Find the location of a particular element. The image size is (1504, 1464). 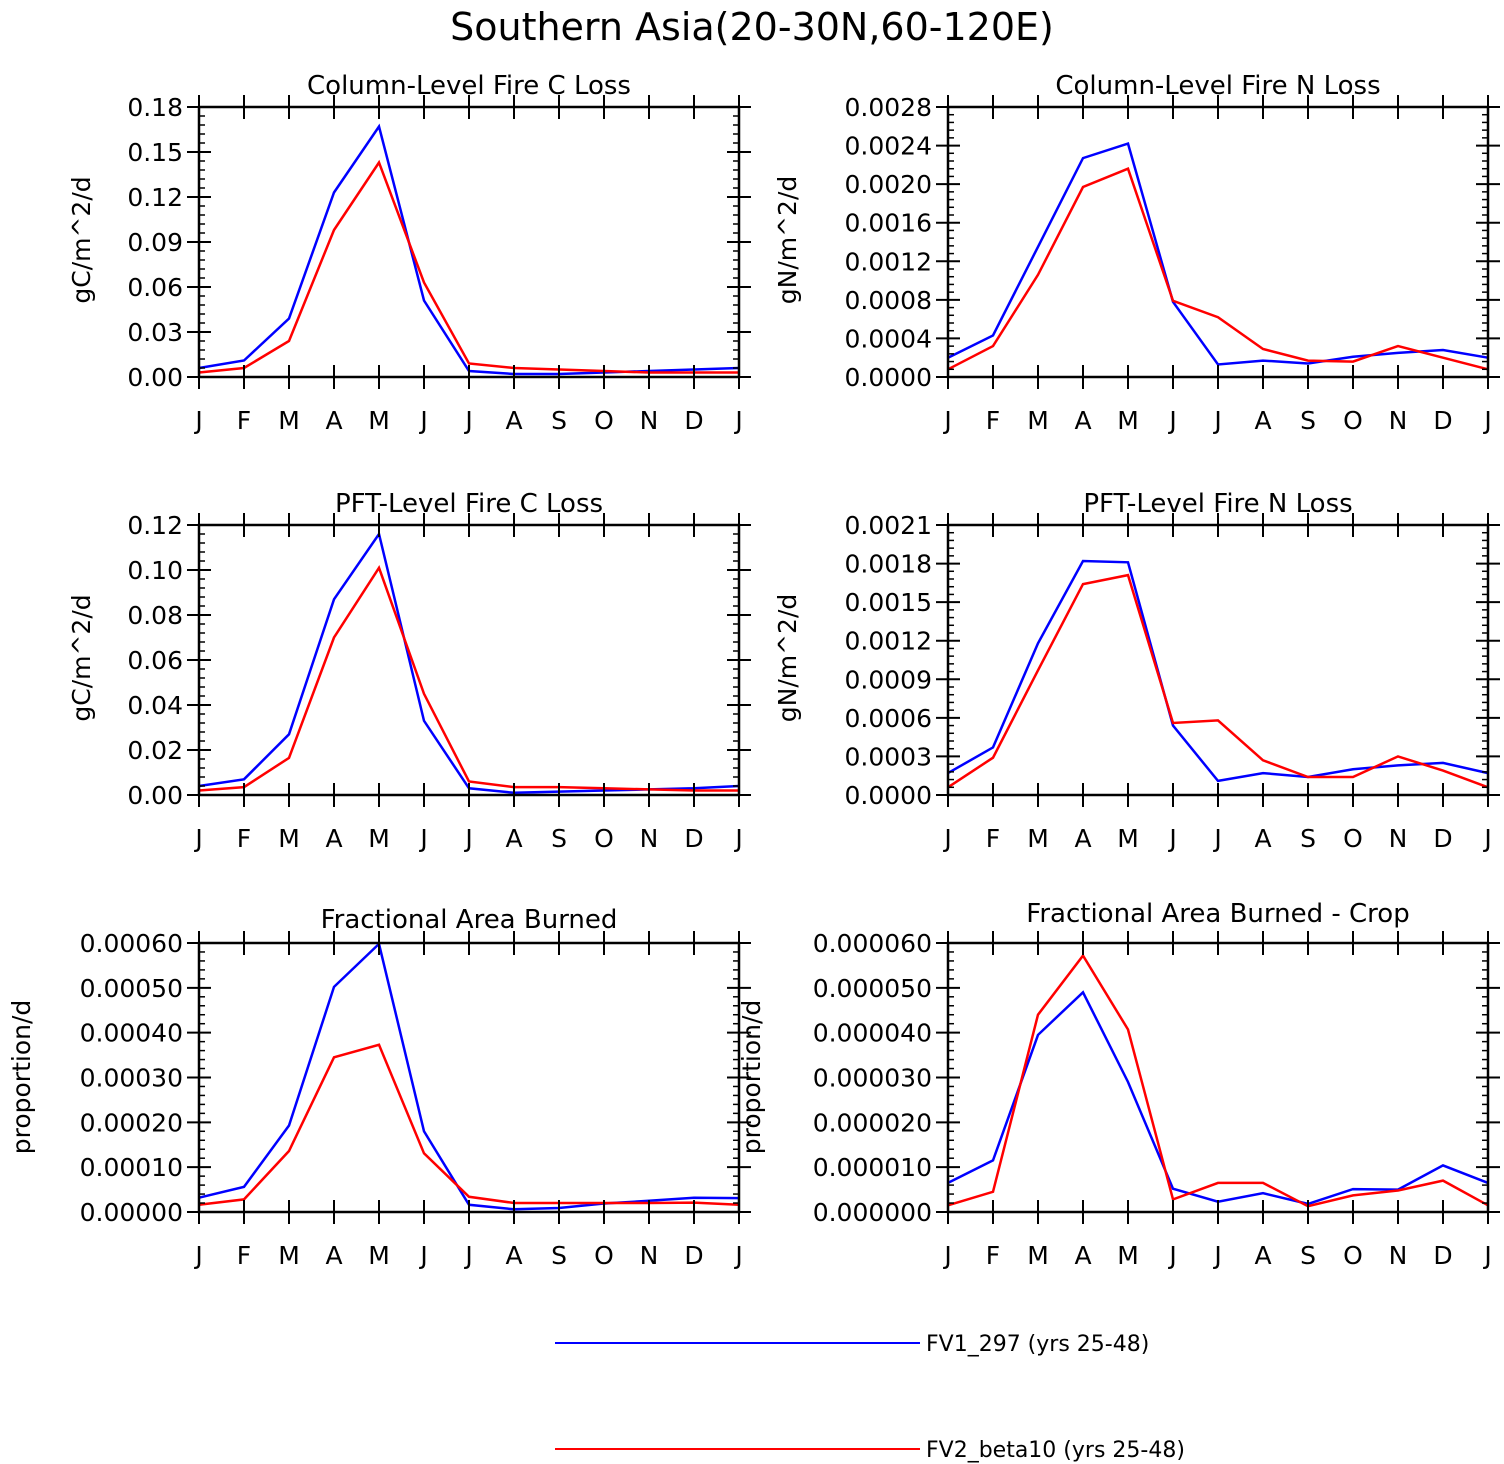

y-tick-label: 0.00060 is located at coordinates (131, 943).